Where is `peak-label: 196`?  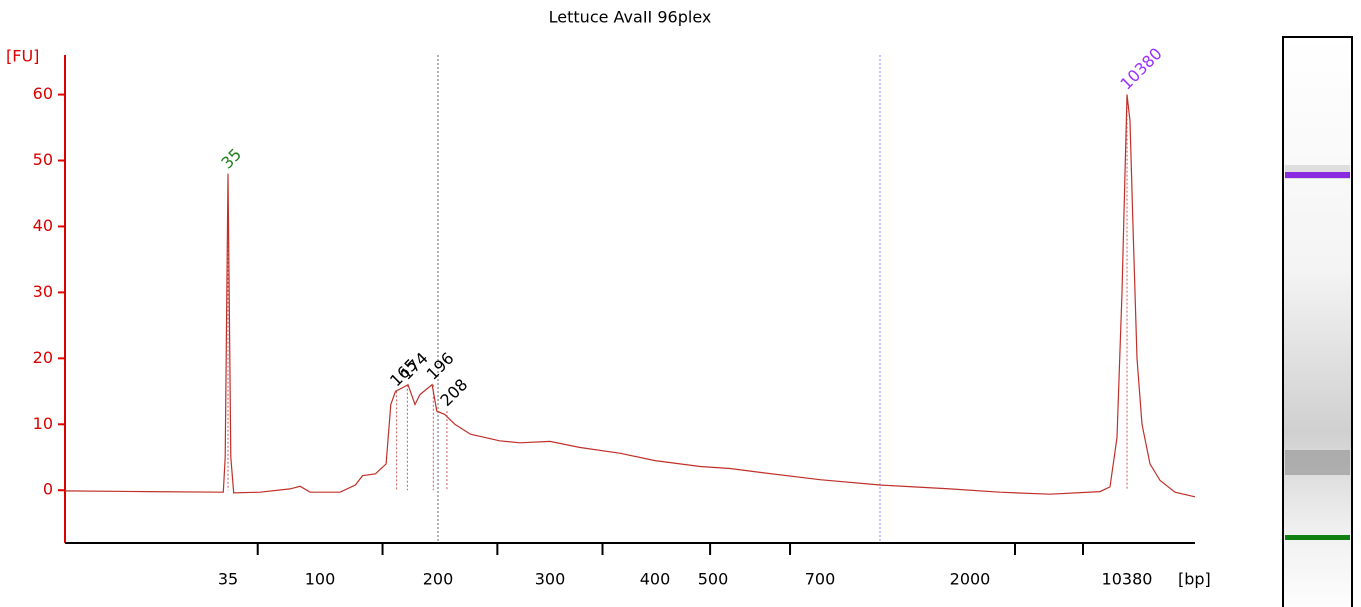
peak-label: 196 is located at coordinates (440, 366).